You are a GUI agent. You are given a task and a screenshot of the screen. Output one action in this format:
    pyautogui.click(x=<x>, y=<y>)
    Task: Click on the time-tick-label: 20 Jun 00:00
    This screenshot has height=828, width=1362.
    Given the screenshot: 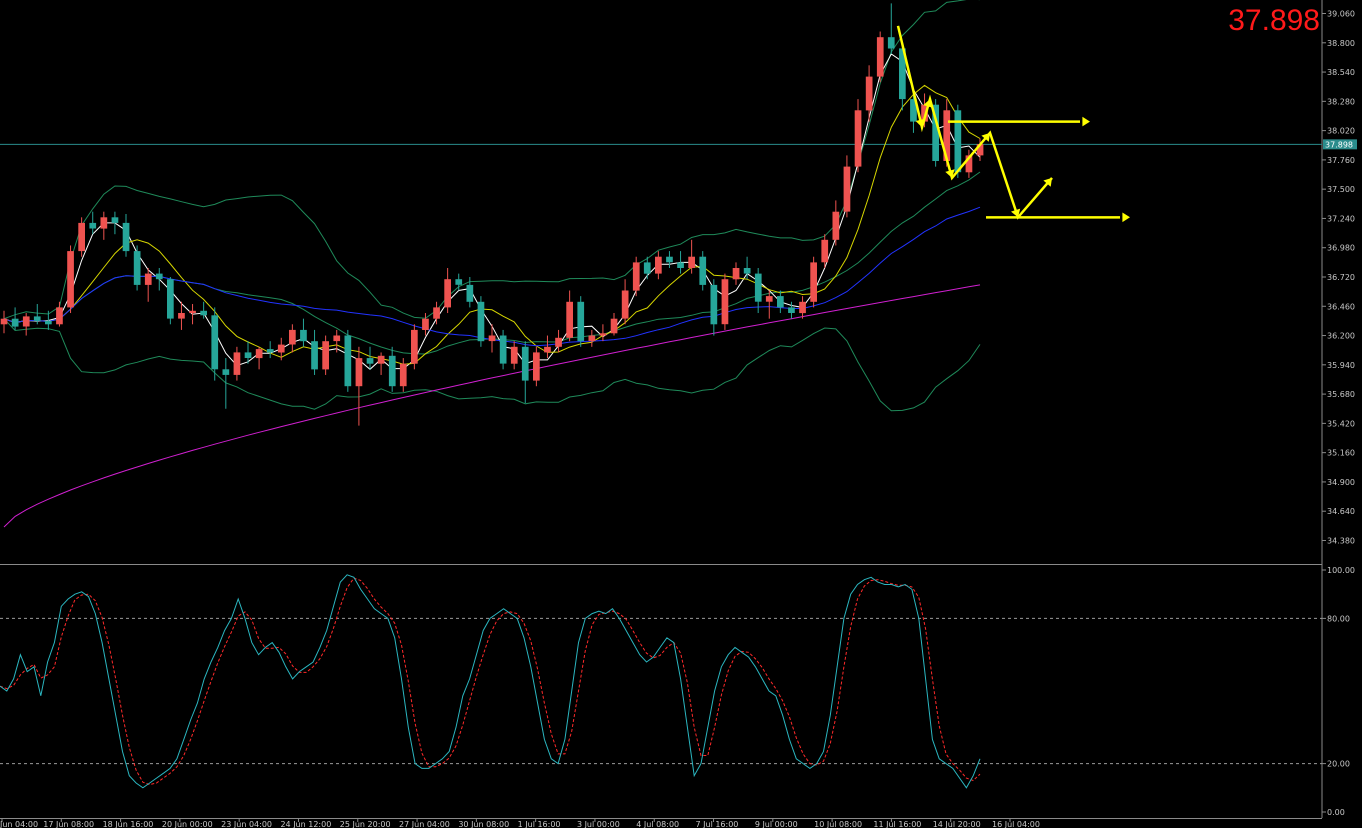 What is the action you would take?
    pyautogui.click(x=187, y=824)
    